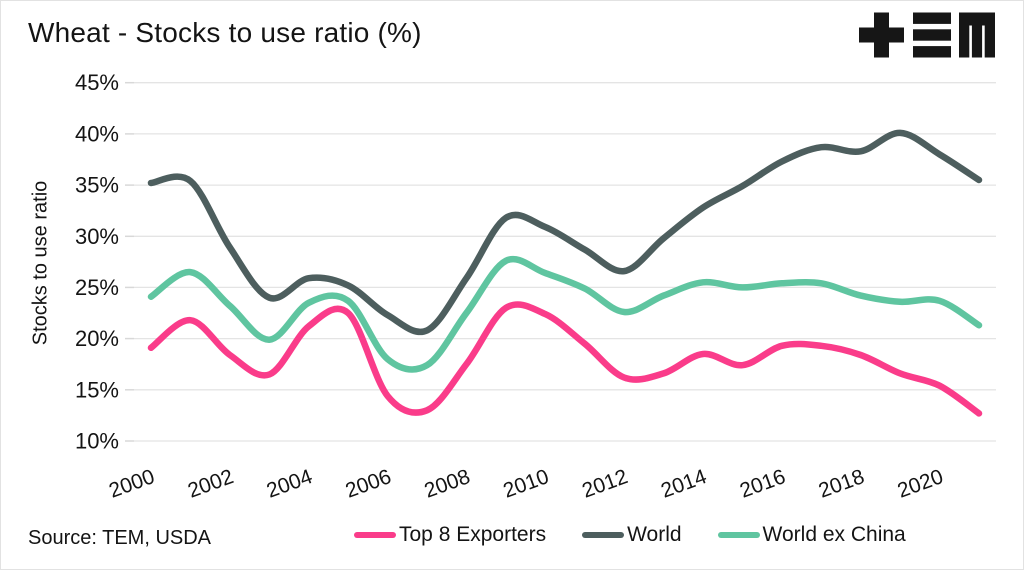 The width and height of the screenshot is (1024, 570). Describe the element at coordinates (473, 534) in the screenshot. I see `legend-label: Top 8 Exporters` at that location.